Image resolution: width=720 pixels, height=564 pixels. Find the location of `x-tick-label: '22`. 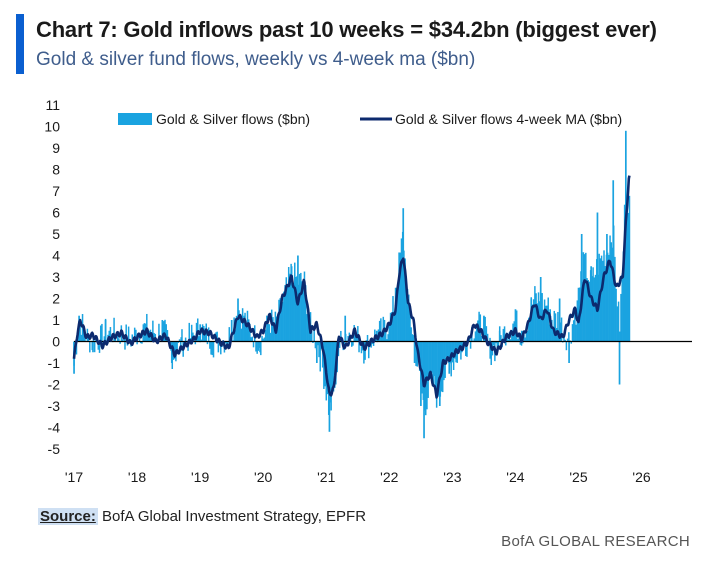

x-tick-label: '22 is located at coordinates (389, 477).